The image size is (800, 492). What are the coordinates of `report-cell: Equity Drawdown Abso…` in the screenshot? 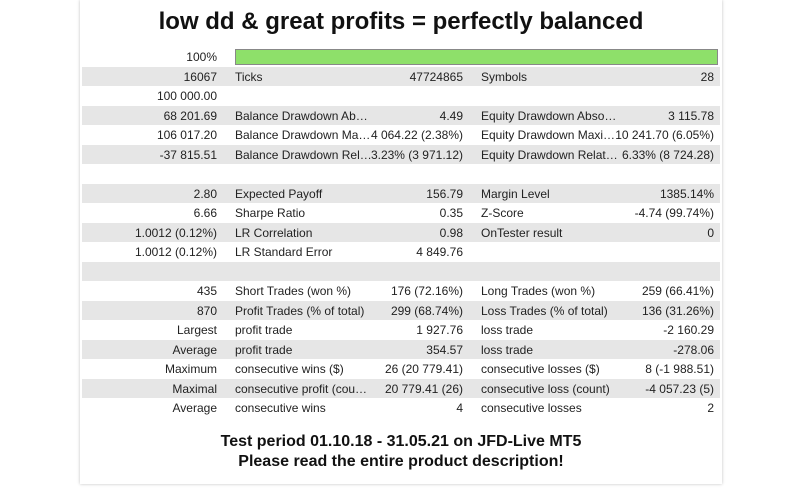 It's located at (549, 115).